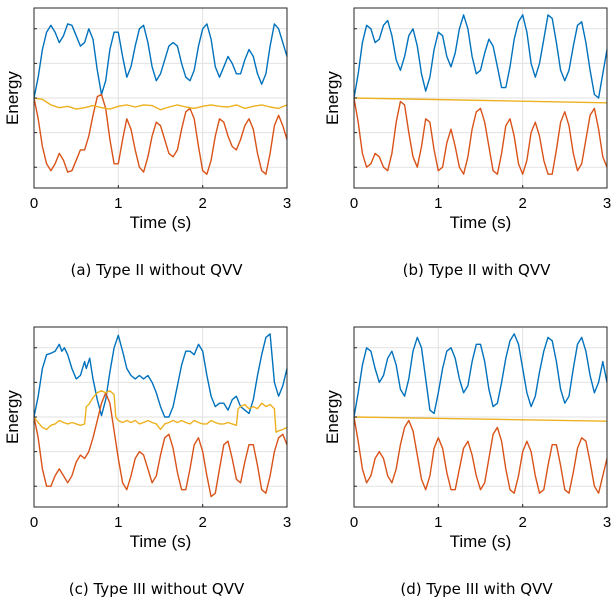  I want to click on subfigure-caption: (b) Type II with QVV, so click(477, 270).